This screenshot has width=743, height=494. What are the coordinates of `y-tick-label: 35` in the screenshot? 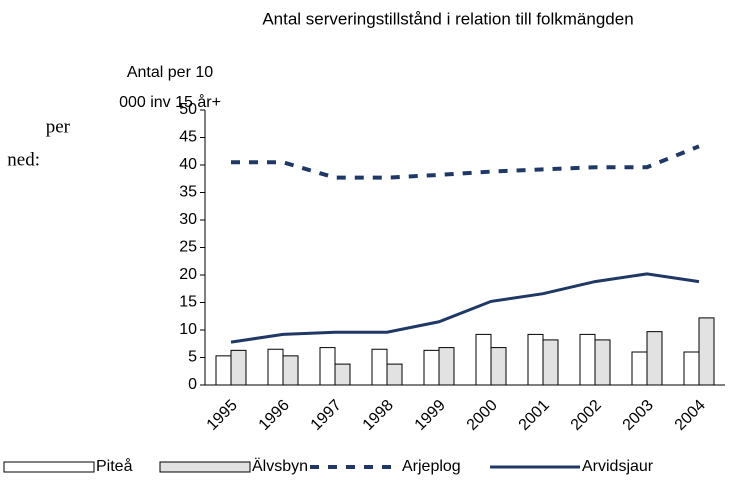 It's located at (188, 192).